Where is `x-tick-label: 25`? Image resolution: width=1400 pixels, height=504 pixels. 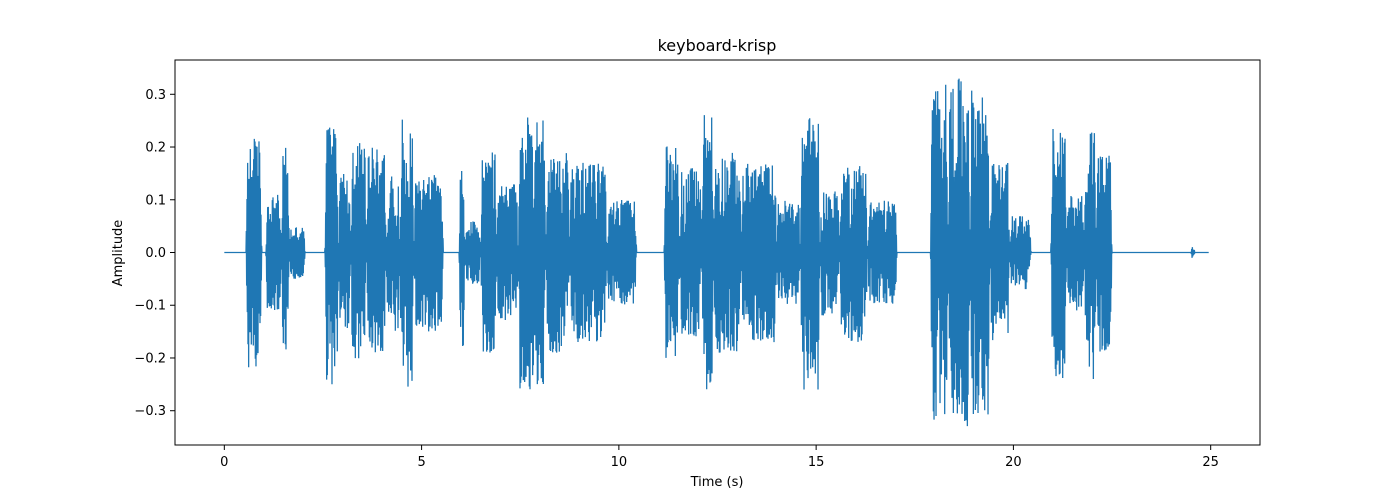 x-tick-label: 25 is located at coordinates (1210, 462).